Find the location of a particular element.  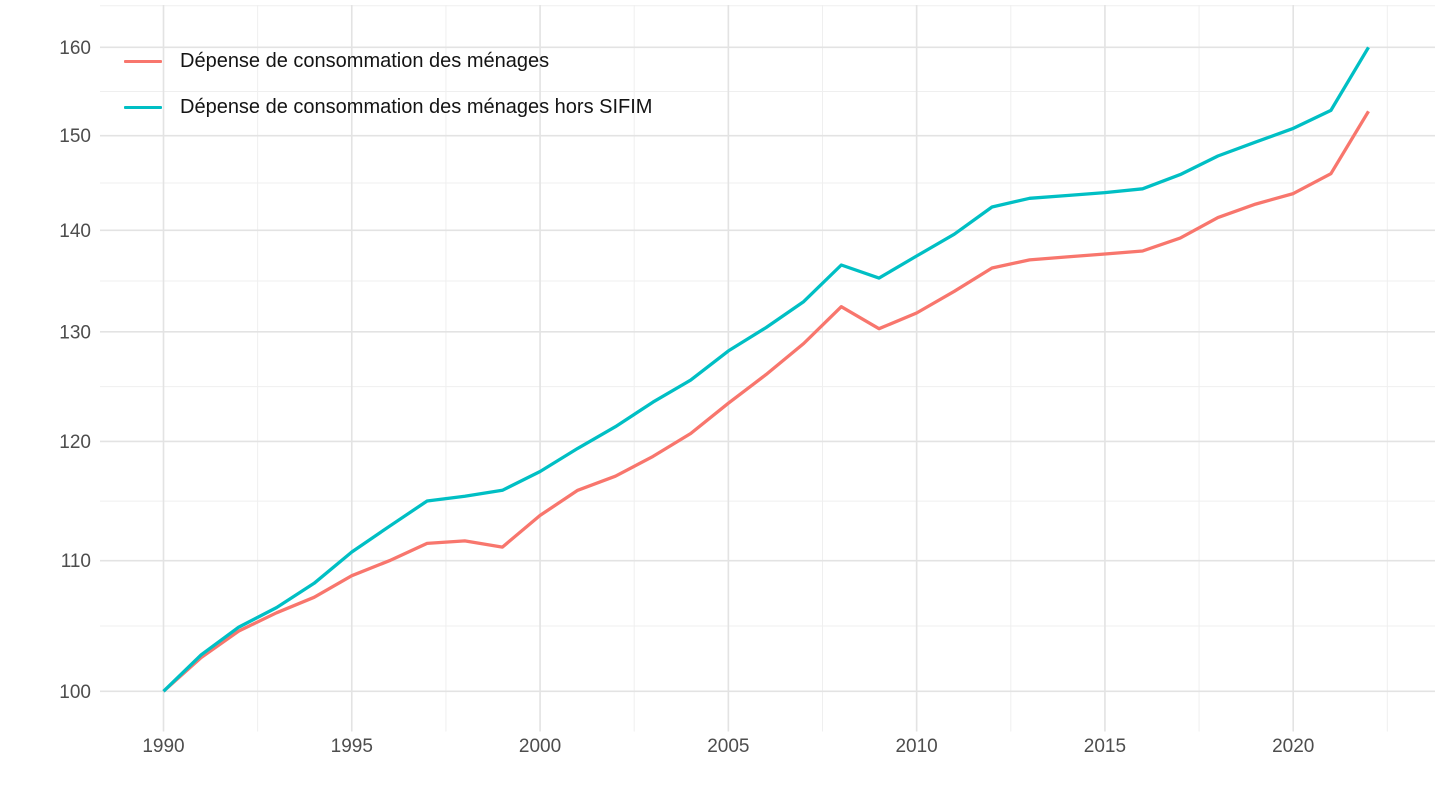

legend-key-line-menages-hors-sifim is located at coordinates (143, 107).